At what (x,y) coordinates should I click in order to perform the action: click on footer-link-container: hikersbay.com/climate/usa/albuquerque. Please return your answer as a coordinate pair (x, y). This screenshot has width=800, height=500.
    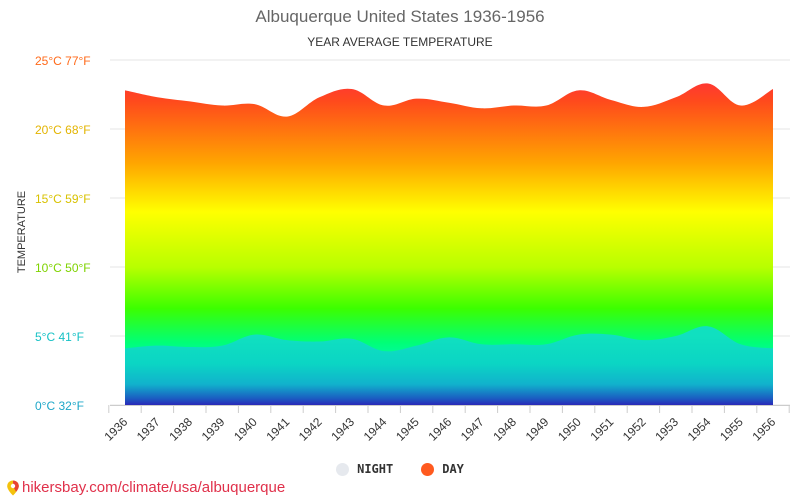
    Looking at the image, I should click on (145, 487).